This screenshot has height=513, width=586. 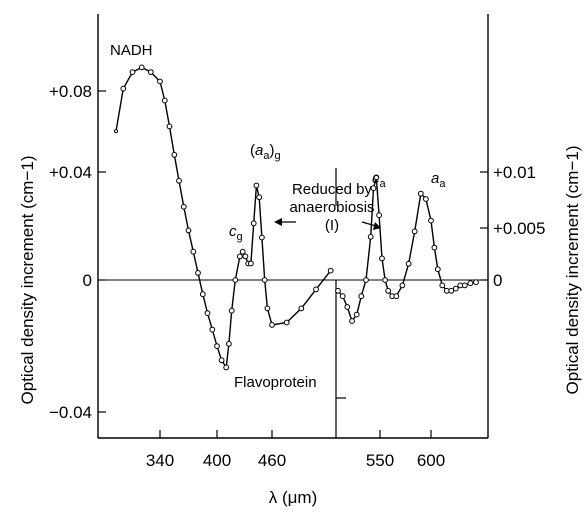 I want to click on annotation-aag-g-sub: g, so click(x=277, y=156).